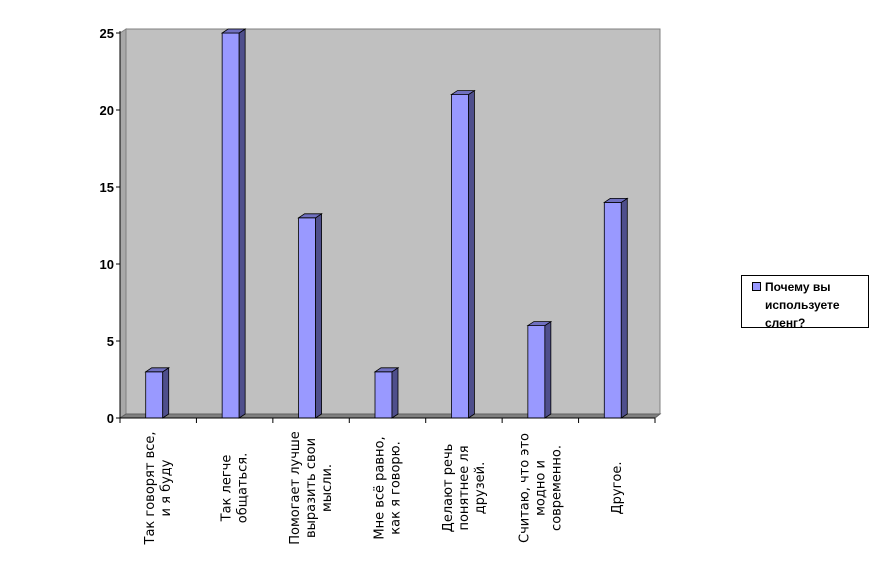 The image size is (879, 569). I want to click on legend: Почему вы используете сленг?, so click(805, 302).